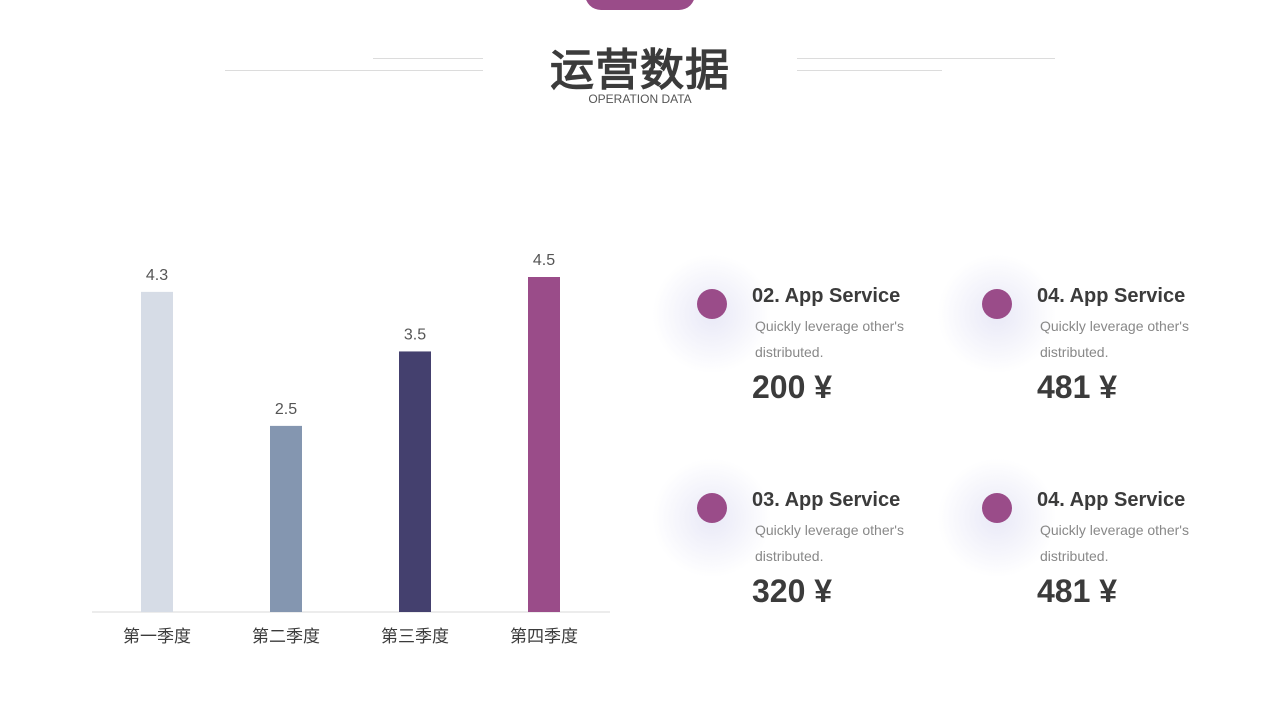  What do you see at coordinates (157, 275) in the screenshot?
I see `bar-value-label: 4.3` at bounding box center [157, 275].